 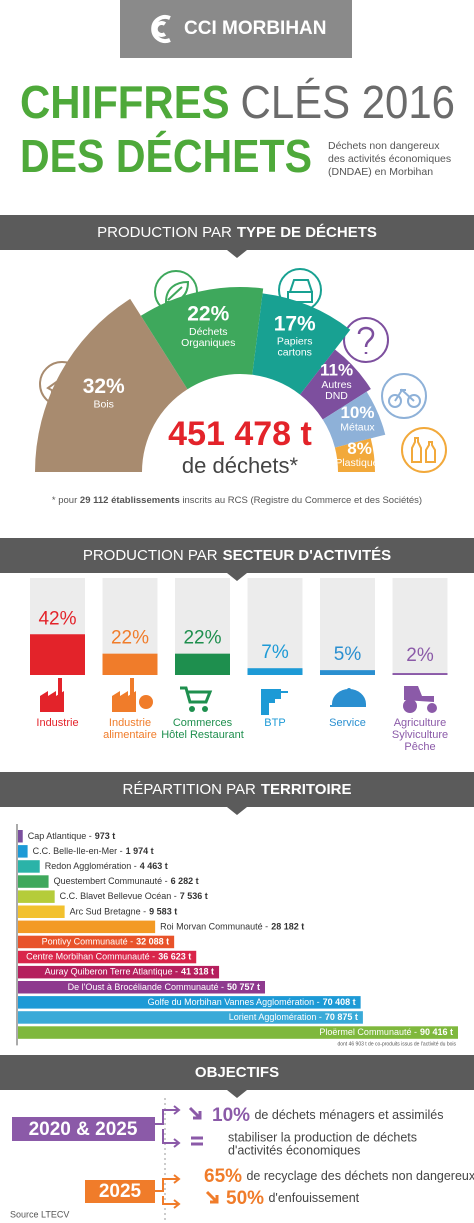 What do you see at coordinates (357, 412) in the screenshot?
I see `segment-value: 10%` at bounding box center [357, 412].